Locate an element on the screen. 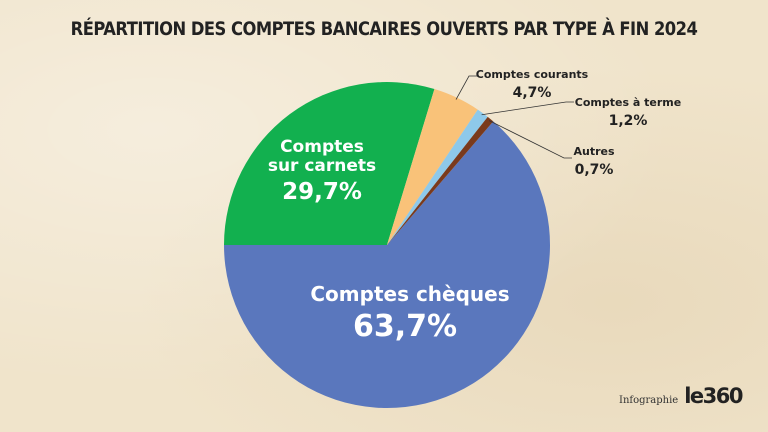  credit-text: Infographie is located at coordinates (649, 400).